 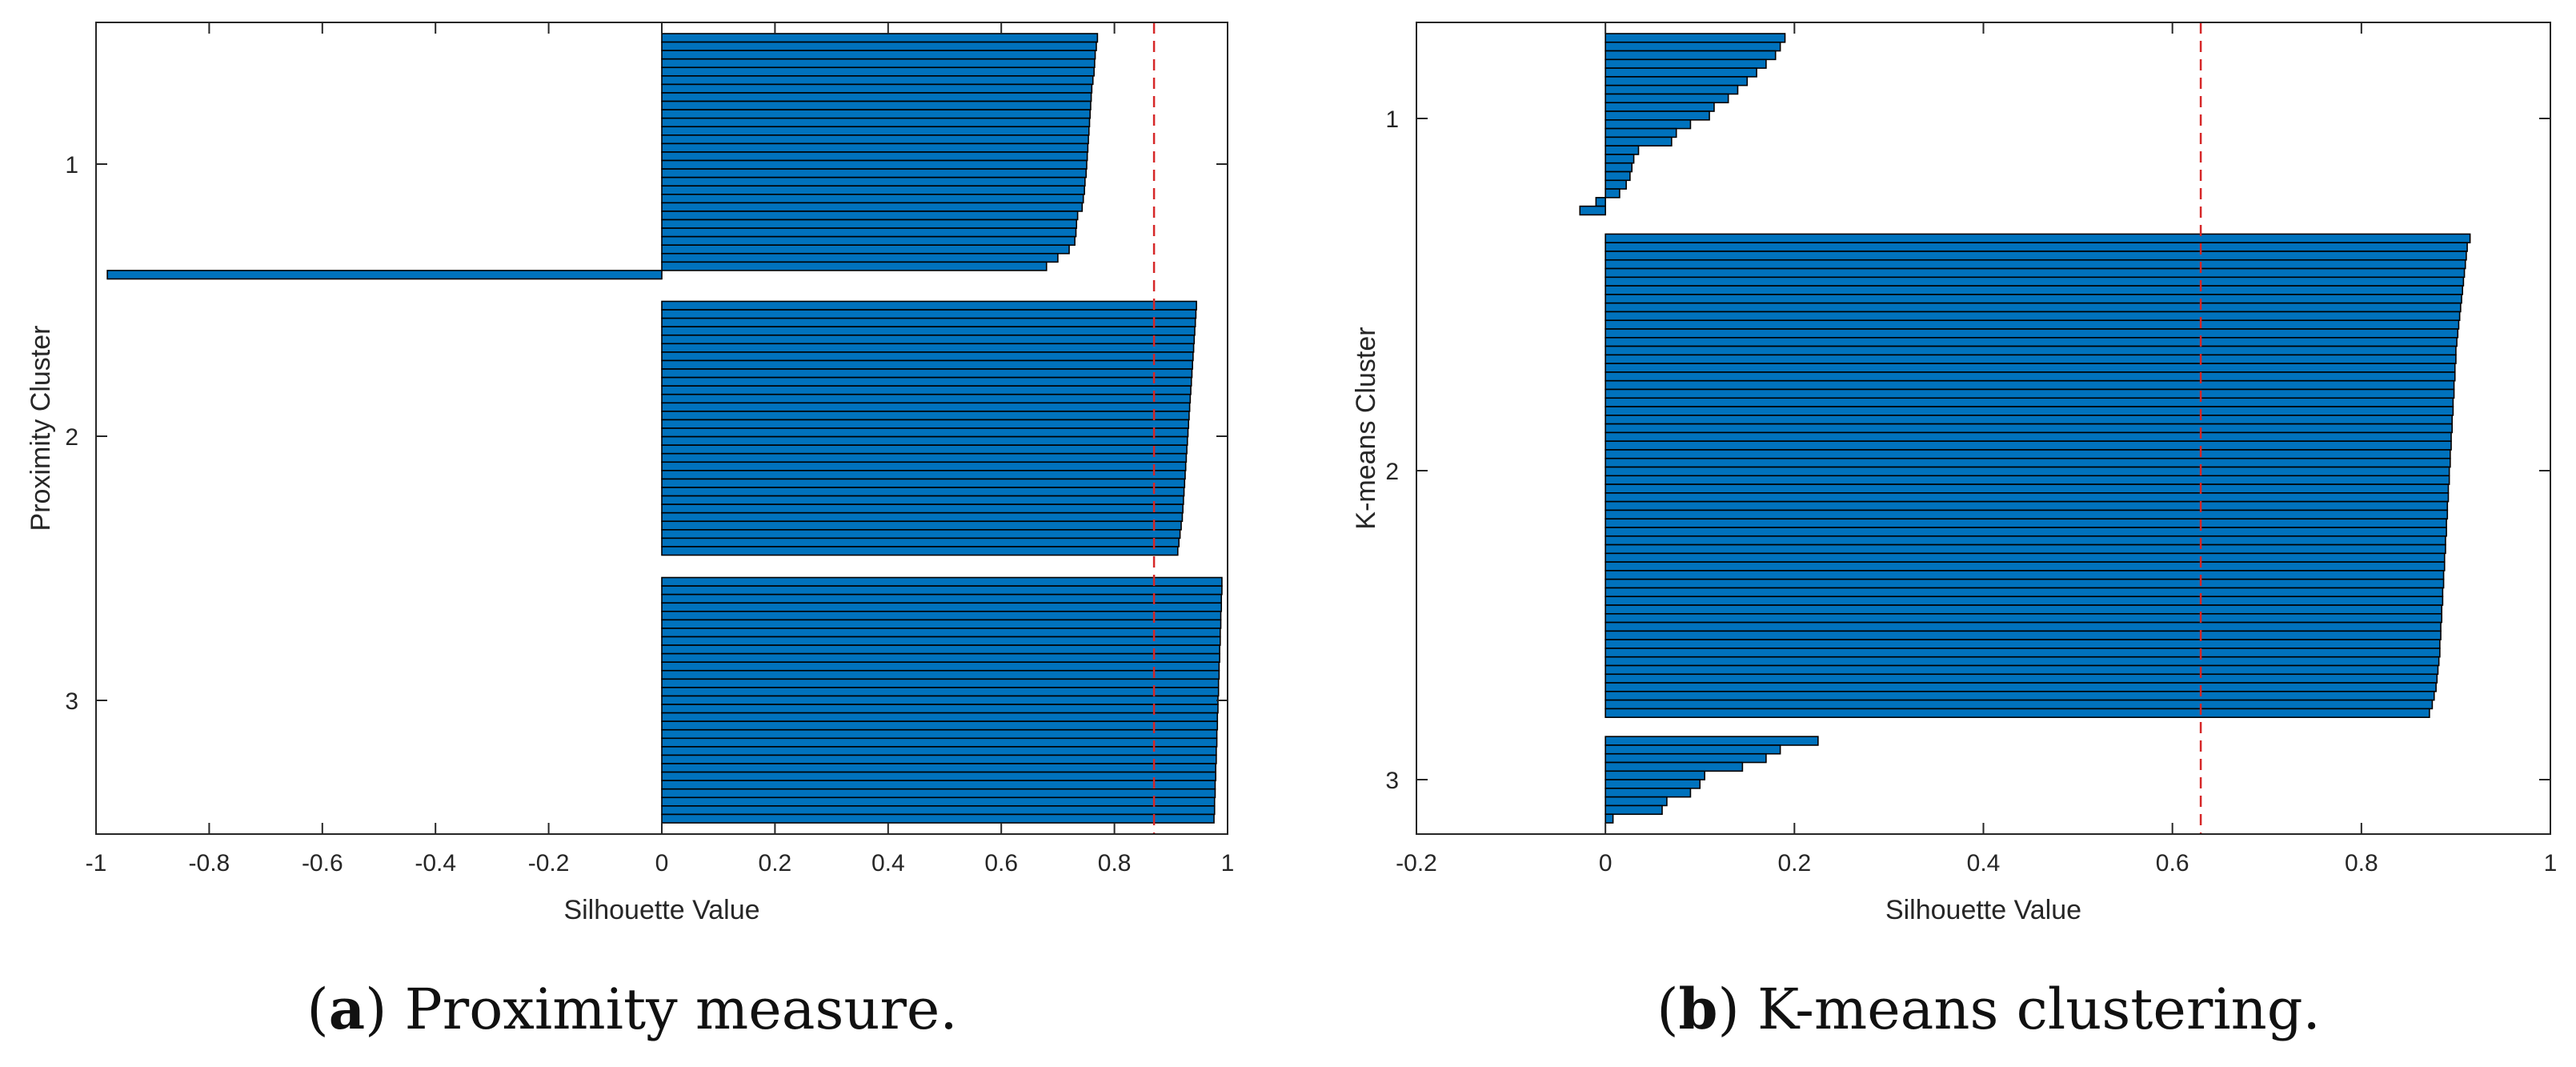 What do you see at coordinates (1115, 863) in the screenshot?
I see `x-tick-label-a: 0.8` at bounding box center [1115, 863].